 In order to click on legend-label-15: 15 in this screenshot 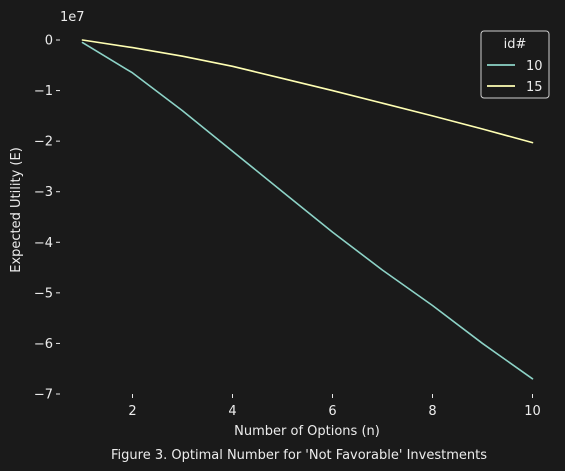, I will do `click(534, 87)`.